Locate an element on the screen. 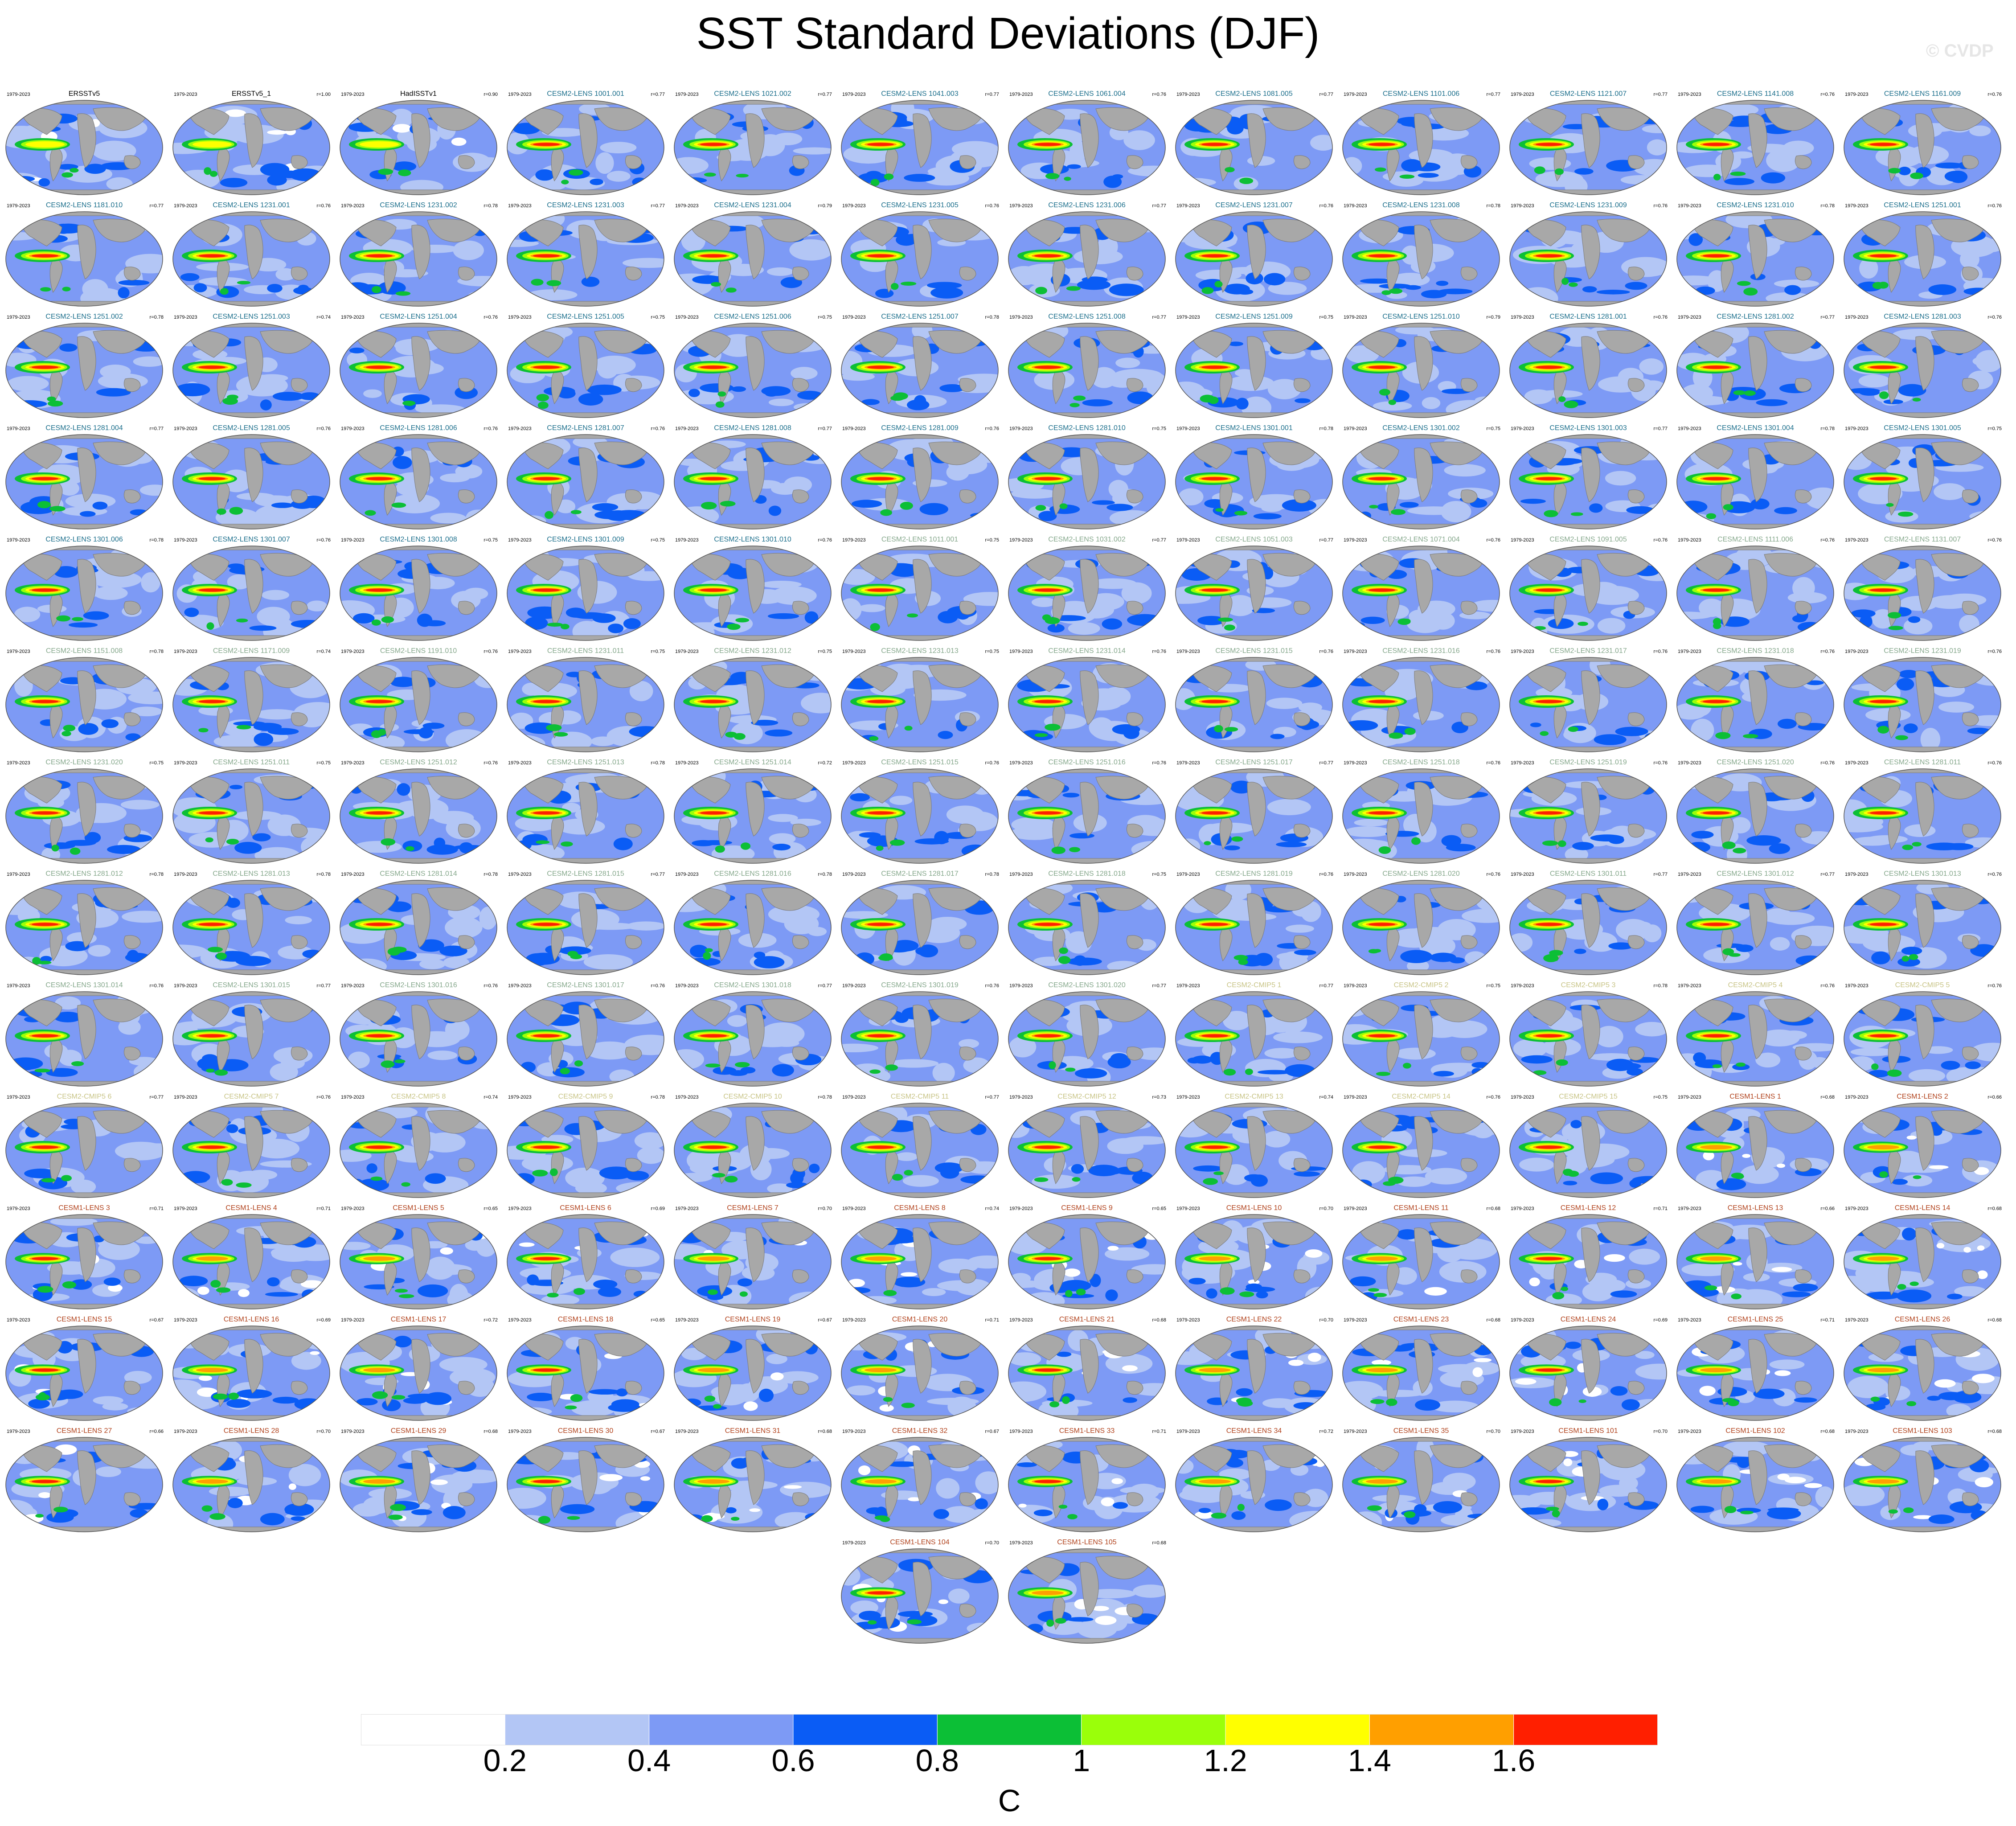  map-panel: 1979-2023 CESM2-LENS 1301.016 r=0.76 is located at coordinates (418, 1035).